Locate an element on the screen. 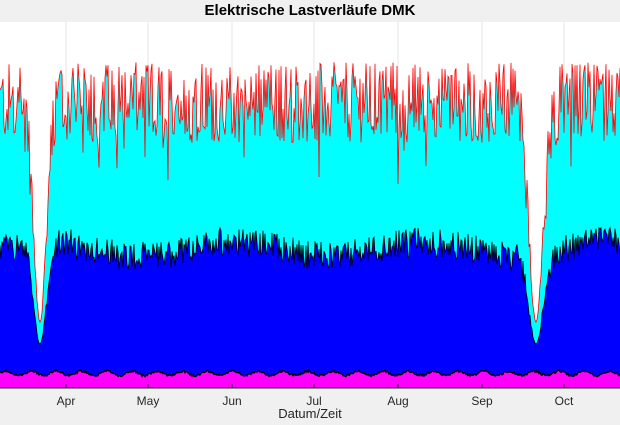  x-axis-label: Datum/Zeit is located at coordinates (310, 413).